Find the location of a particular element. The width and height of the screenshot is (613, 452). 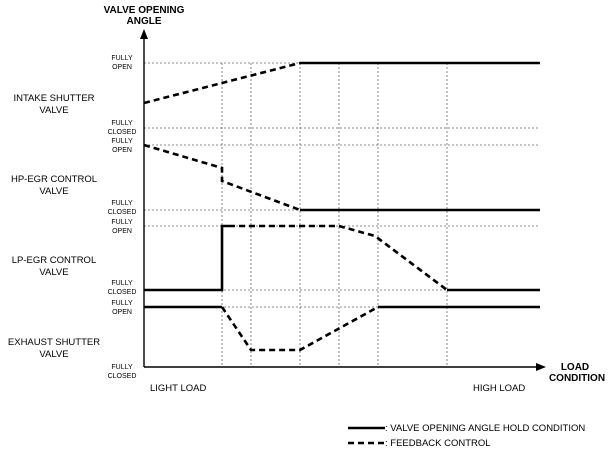

lp-egr-open-open: OPEN is located at coordinates (122, 231).